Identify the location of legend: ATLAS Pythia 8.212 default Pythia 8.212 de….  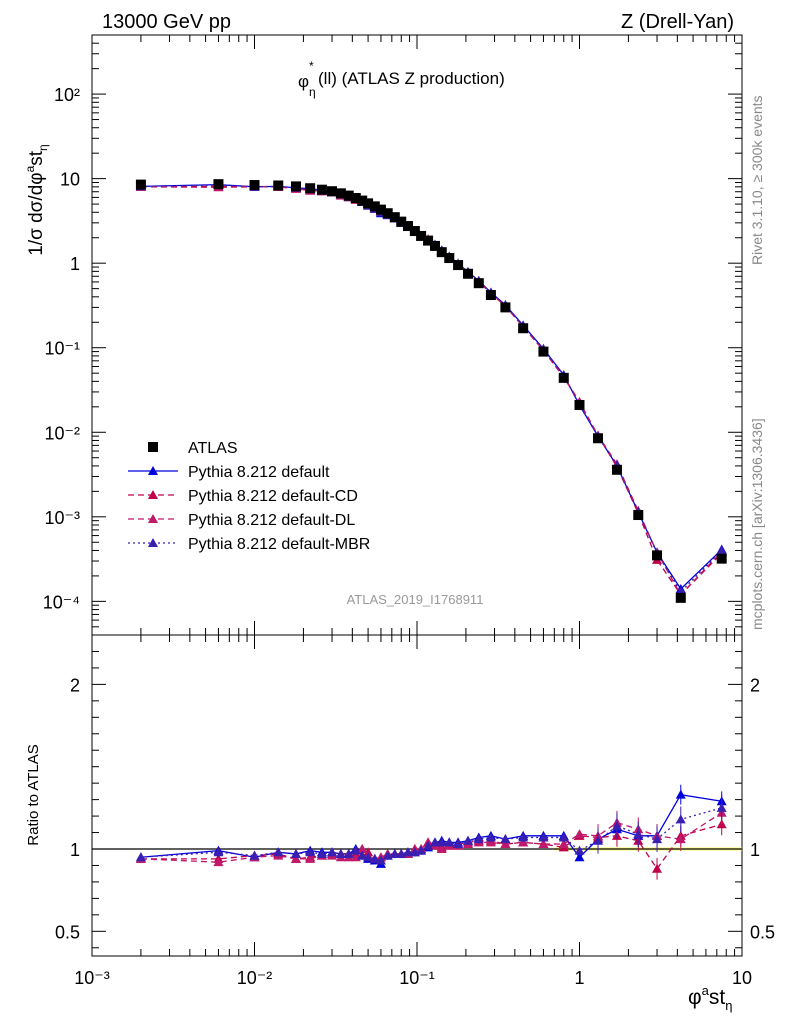
(249, 496).